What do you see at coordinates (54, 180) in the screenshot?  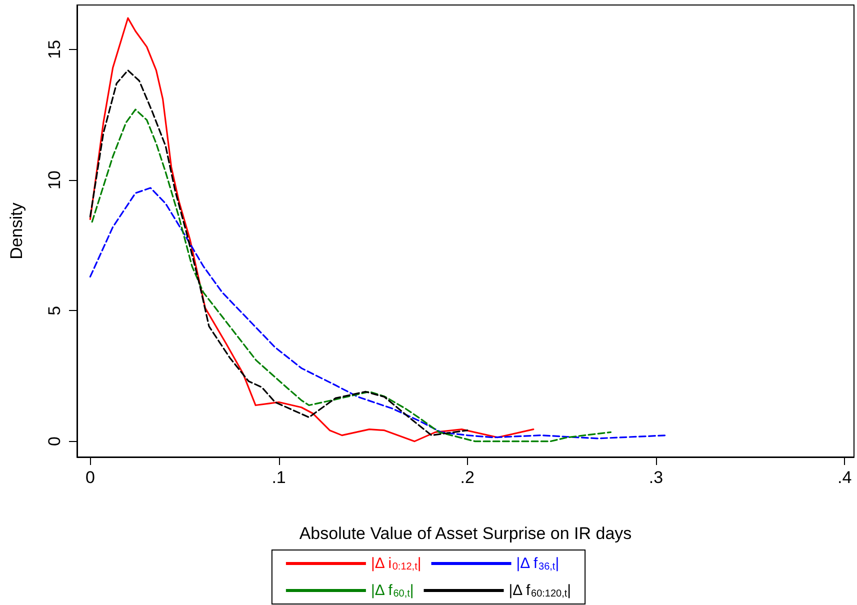 I see `y-tick-label: 10` at bounding box center [54, 180].